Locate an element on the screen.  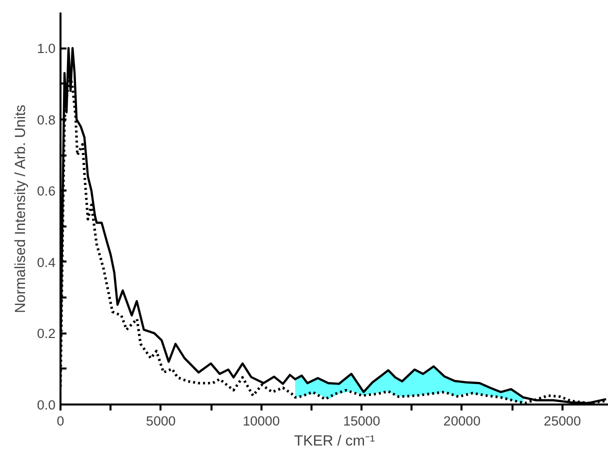
x-tick-label: 5000 is located at coordinates (161, 421).